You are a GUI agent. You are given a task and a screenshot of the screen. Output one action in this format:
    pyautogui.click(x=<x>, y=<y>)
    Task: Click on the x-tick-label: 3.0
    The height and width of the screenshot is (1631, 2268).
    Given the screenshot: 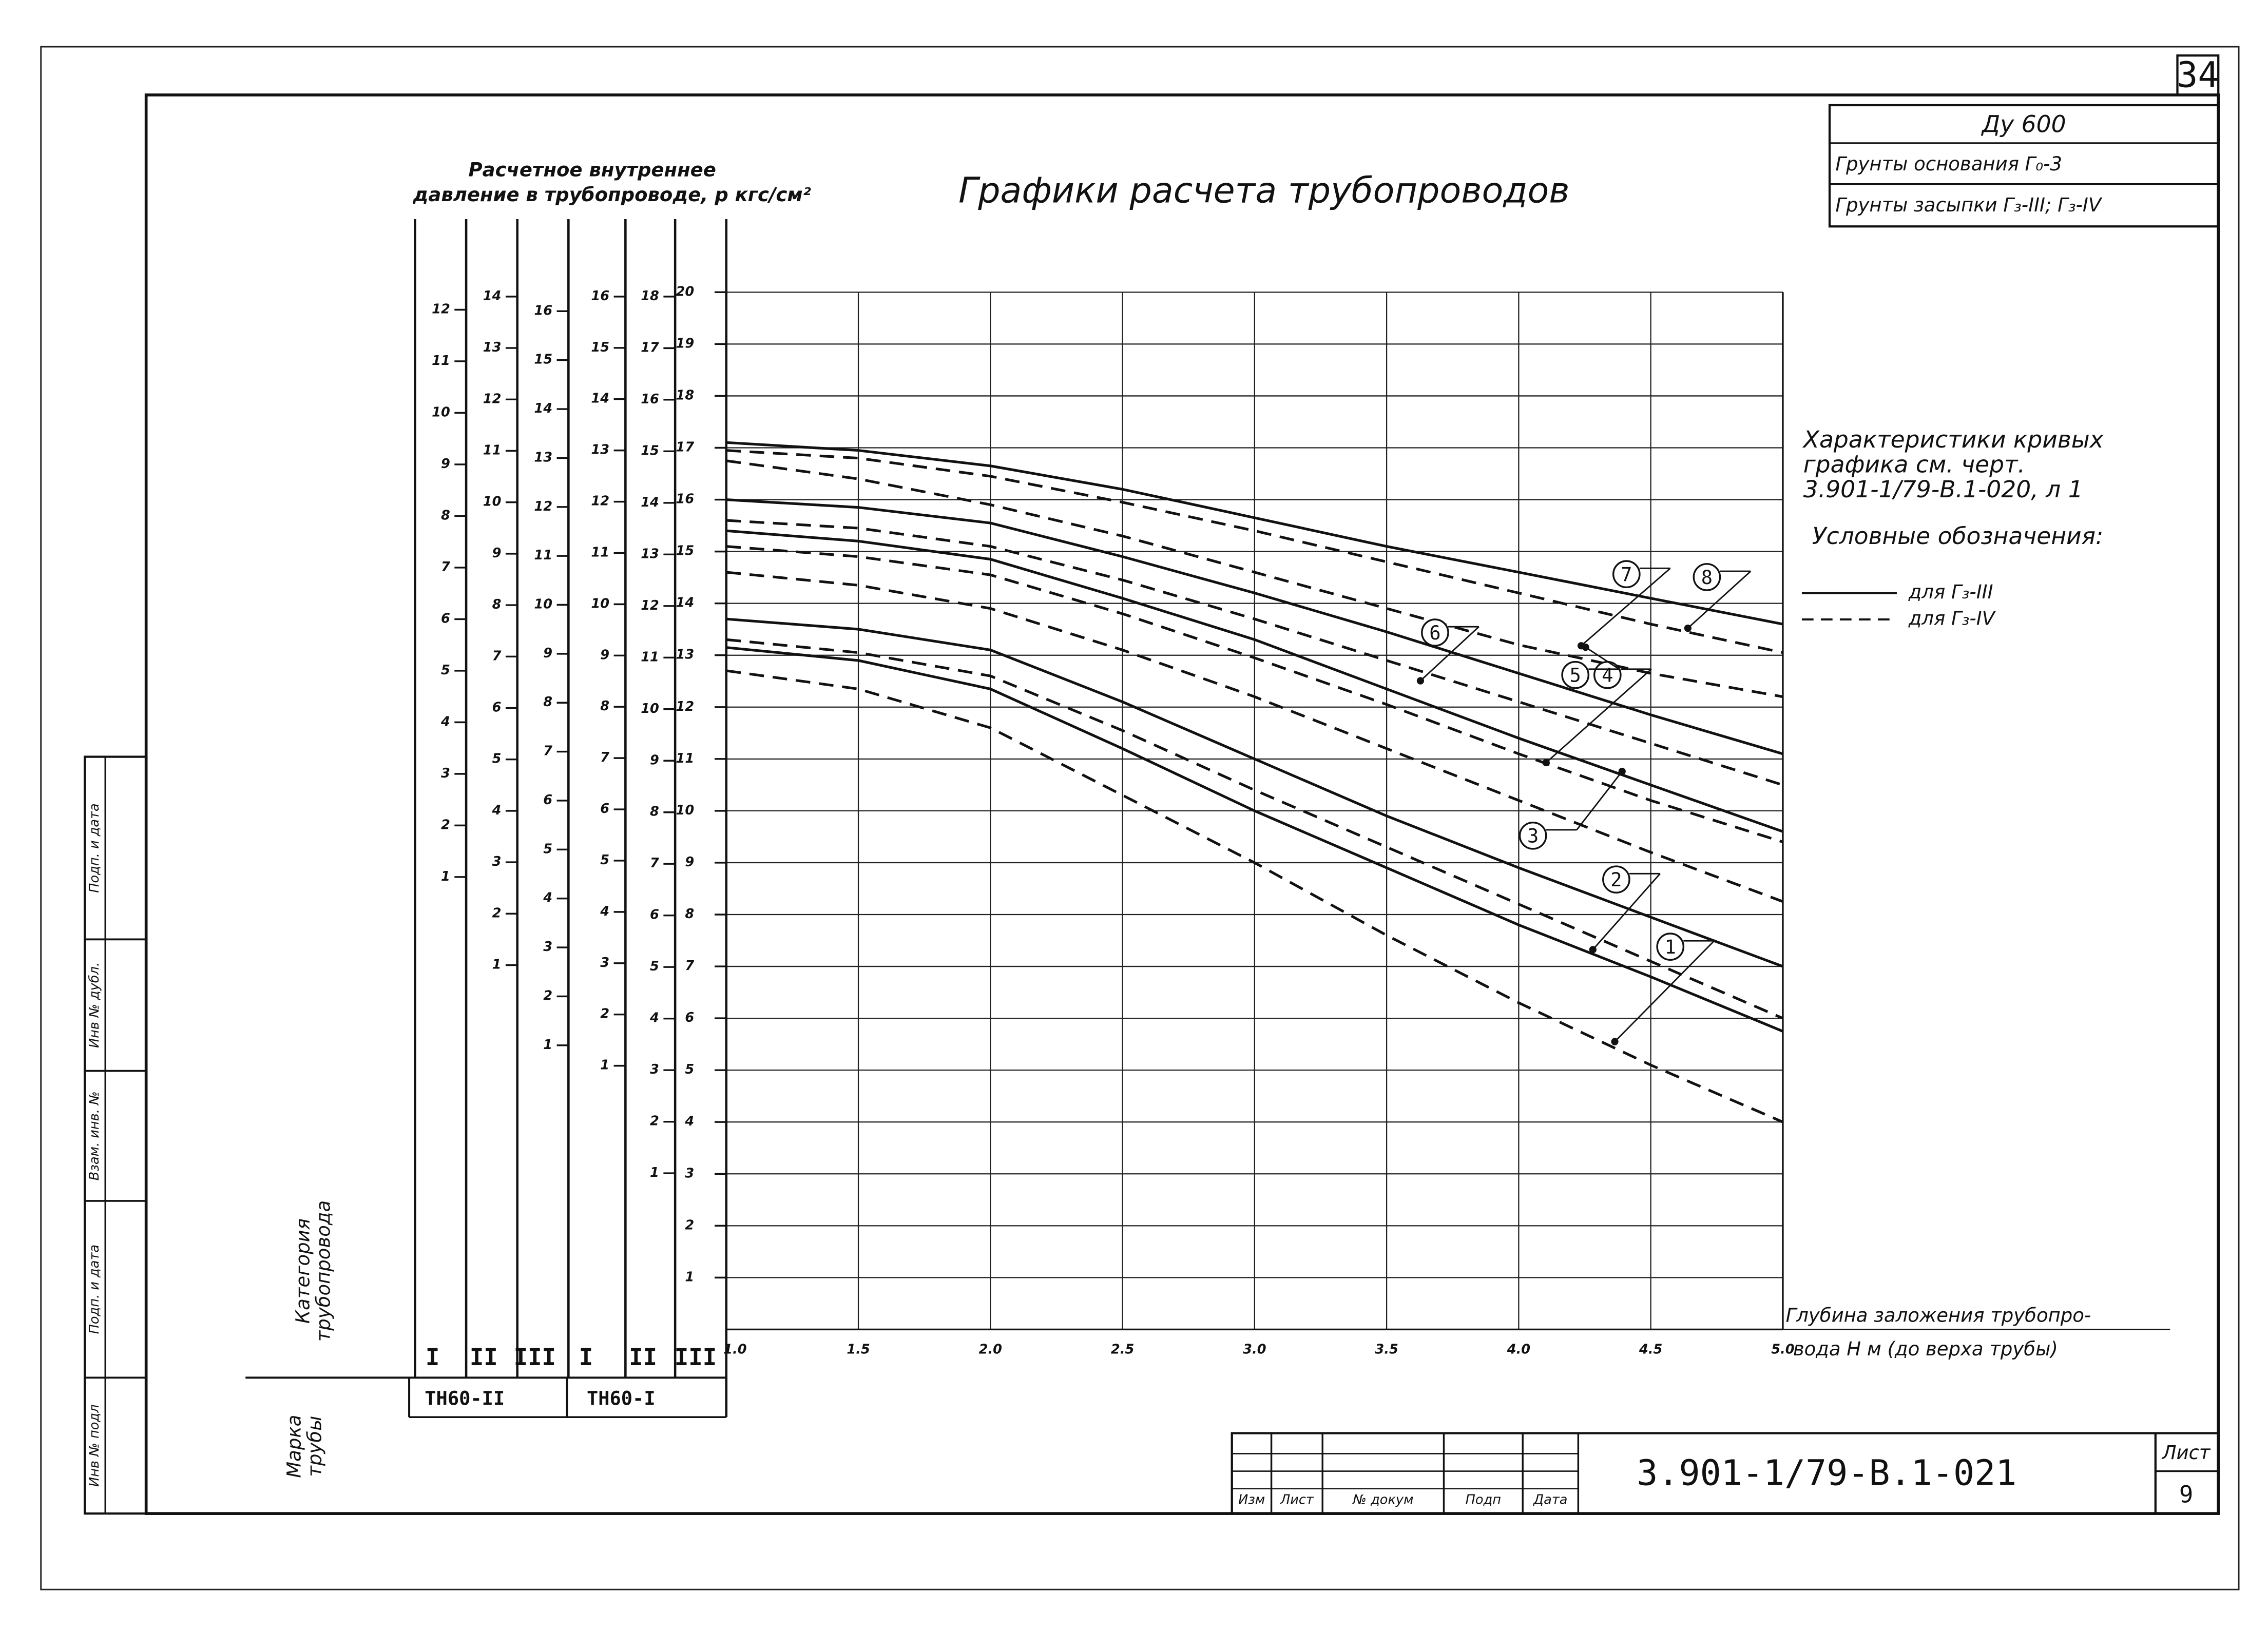 What is the action you would take?
    pyautogui.click(x=1255, y=1349)
    